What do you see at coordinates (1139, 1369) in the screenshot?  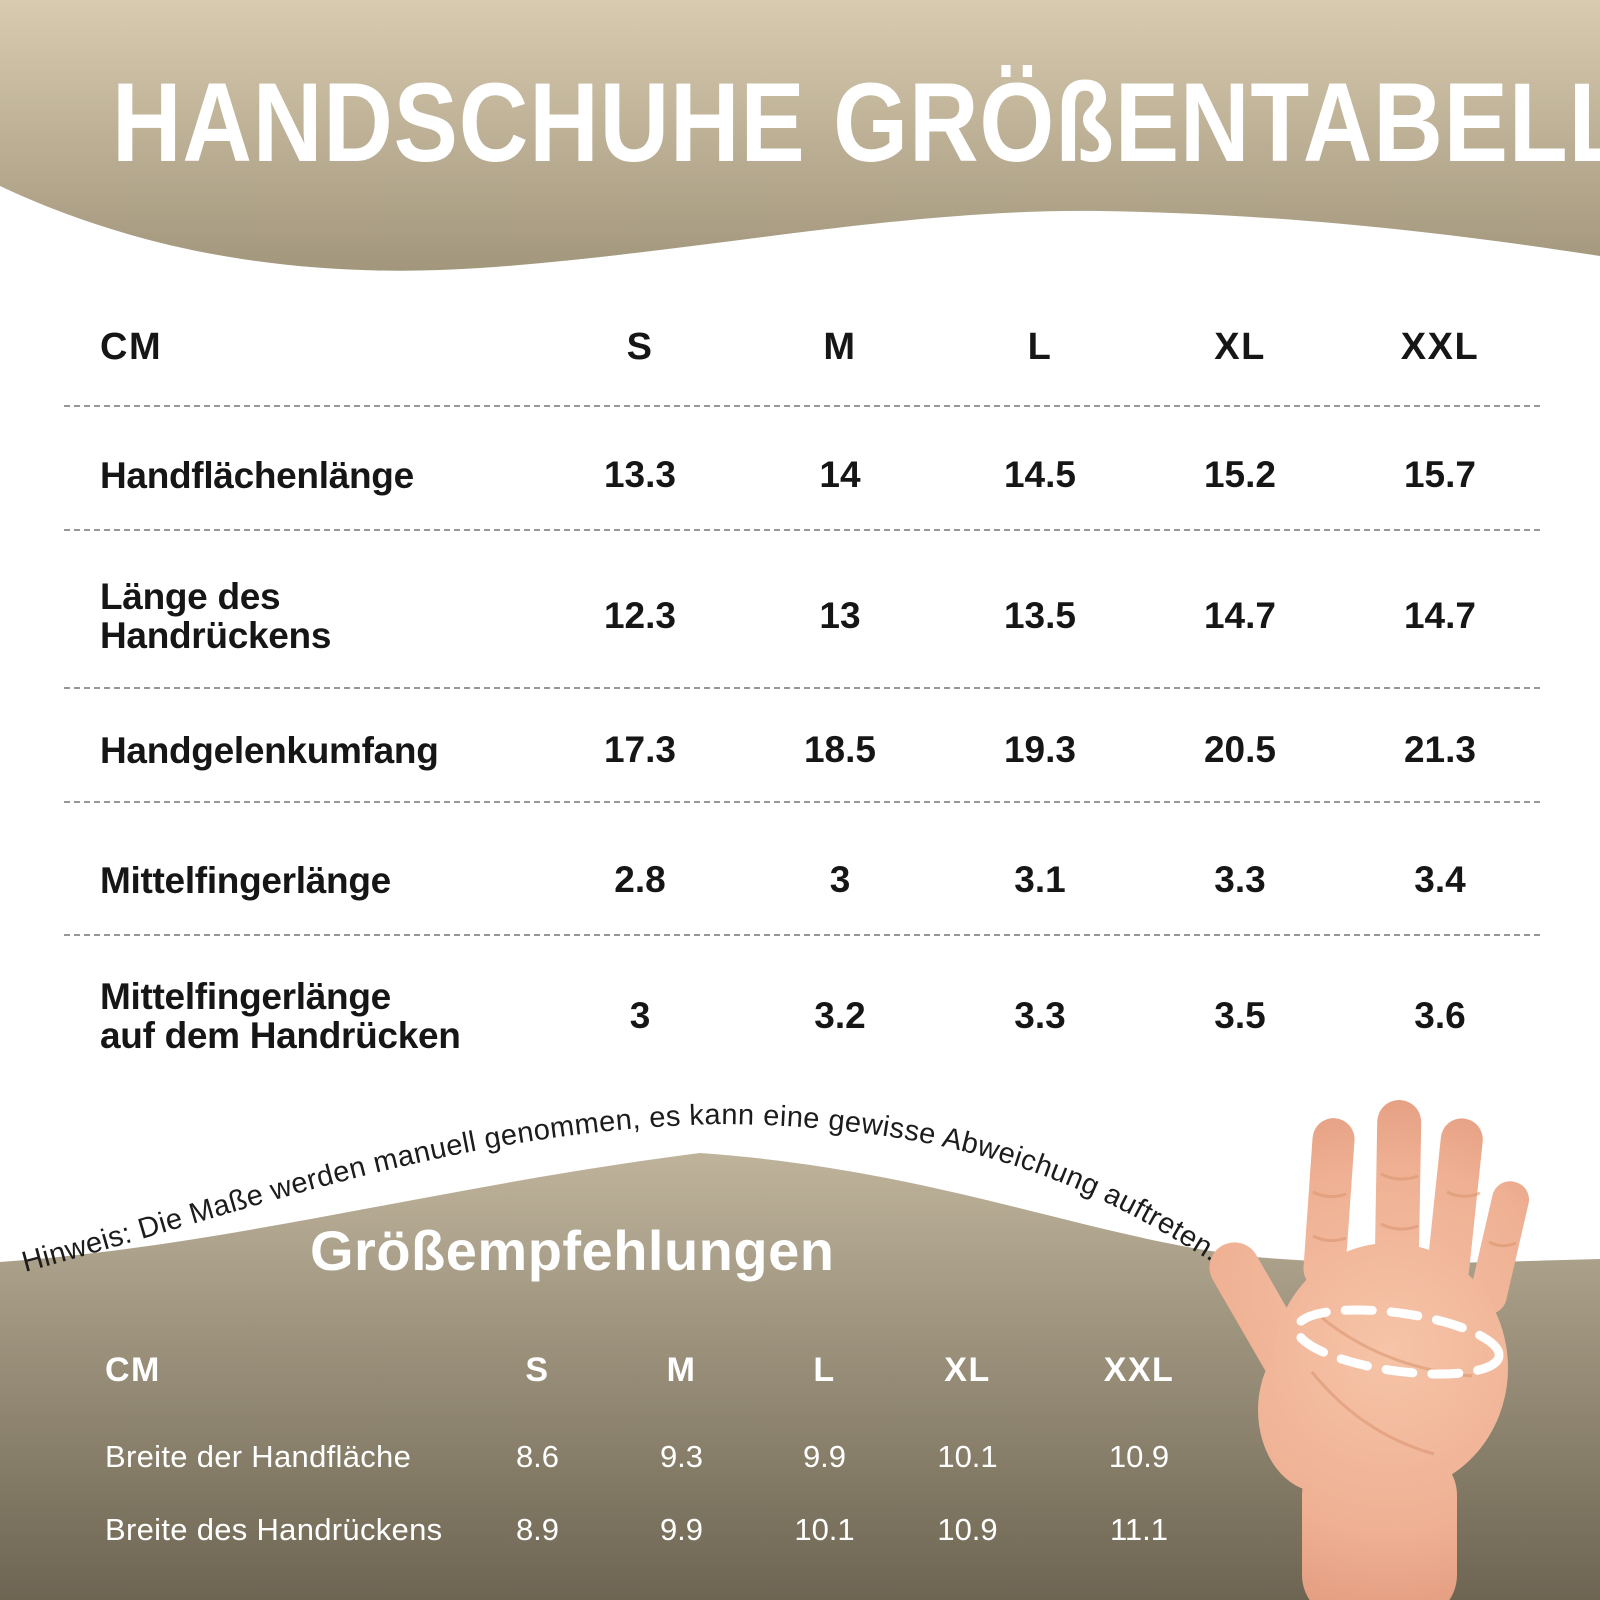 I see `rec-column-xxl: XXL` at bounding box center [1139, 1369].